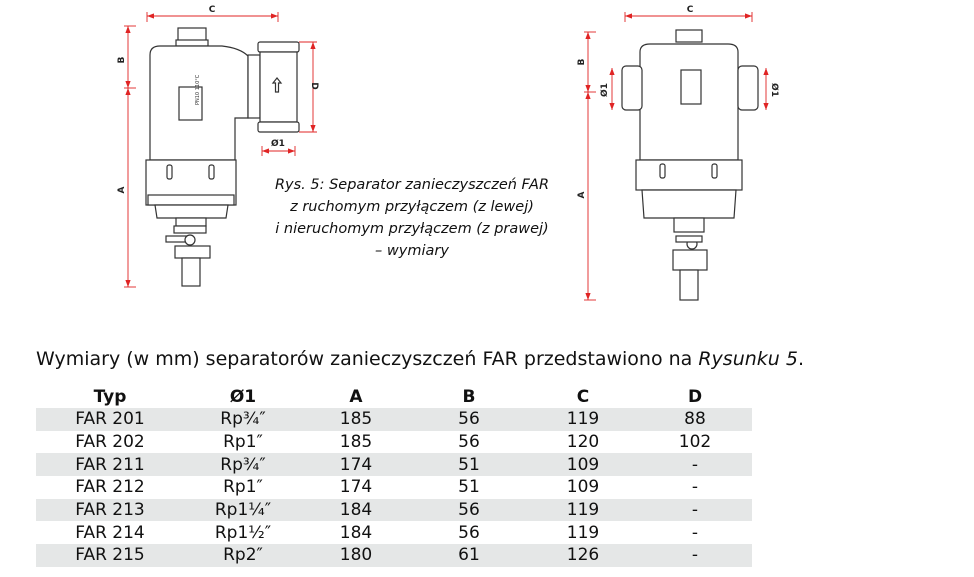 The image size is (974, 577). Describe the element at coordinates (695, 397) in the screenshot. I see `header-d: D` at that location.